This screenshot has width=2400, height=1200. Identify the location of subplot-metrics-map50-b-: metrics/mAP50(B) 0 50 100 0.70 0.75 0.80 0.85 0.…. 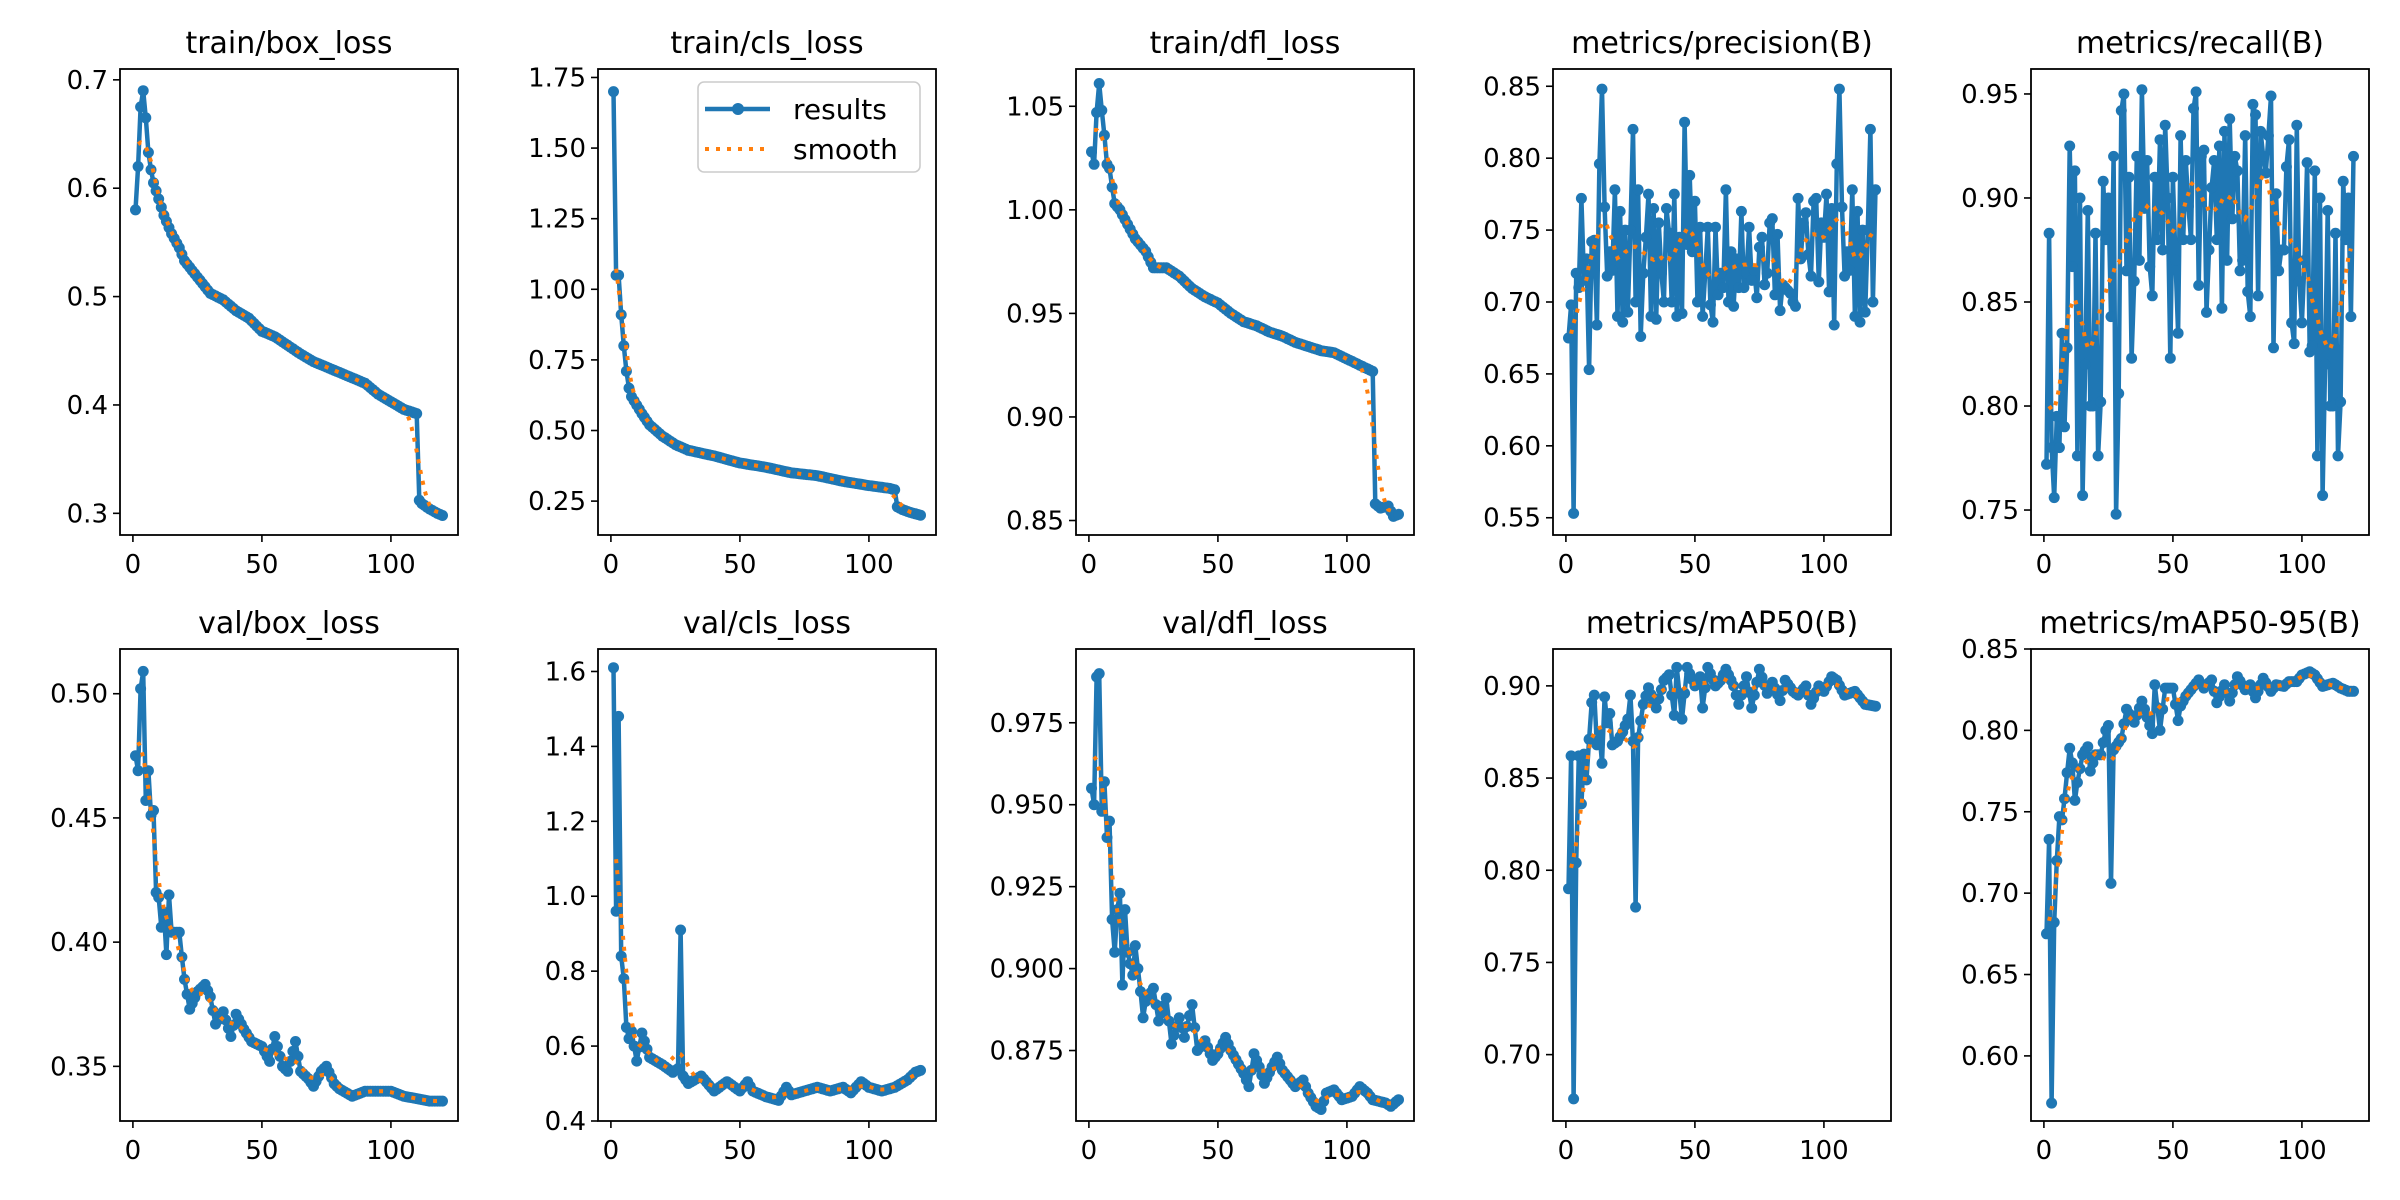
(1687, 886).